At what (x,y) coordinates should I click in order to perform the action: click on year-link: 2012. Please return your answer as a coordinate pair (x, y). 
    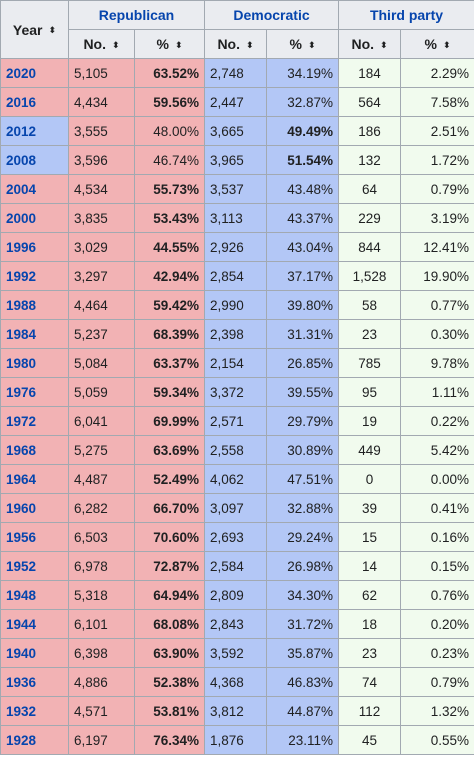
    Looking at the image, I should click on (21, 131).